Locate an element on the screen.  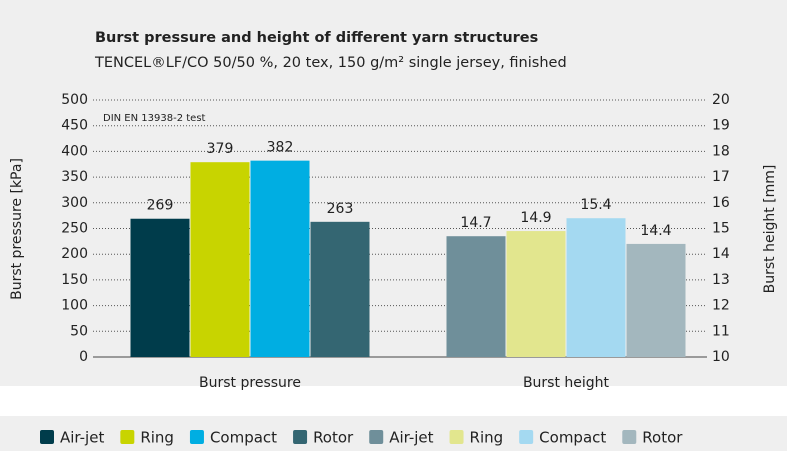
y-tick-label: 250 is located at coordinates (74, 229).